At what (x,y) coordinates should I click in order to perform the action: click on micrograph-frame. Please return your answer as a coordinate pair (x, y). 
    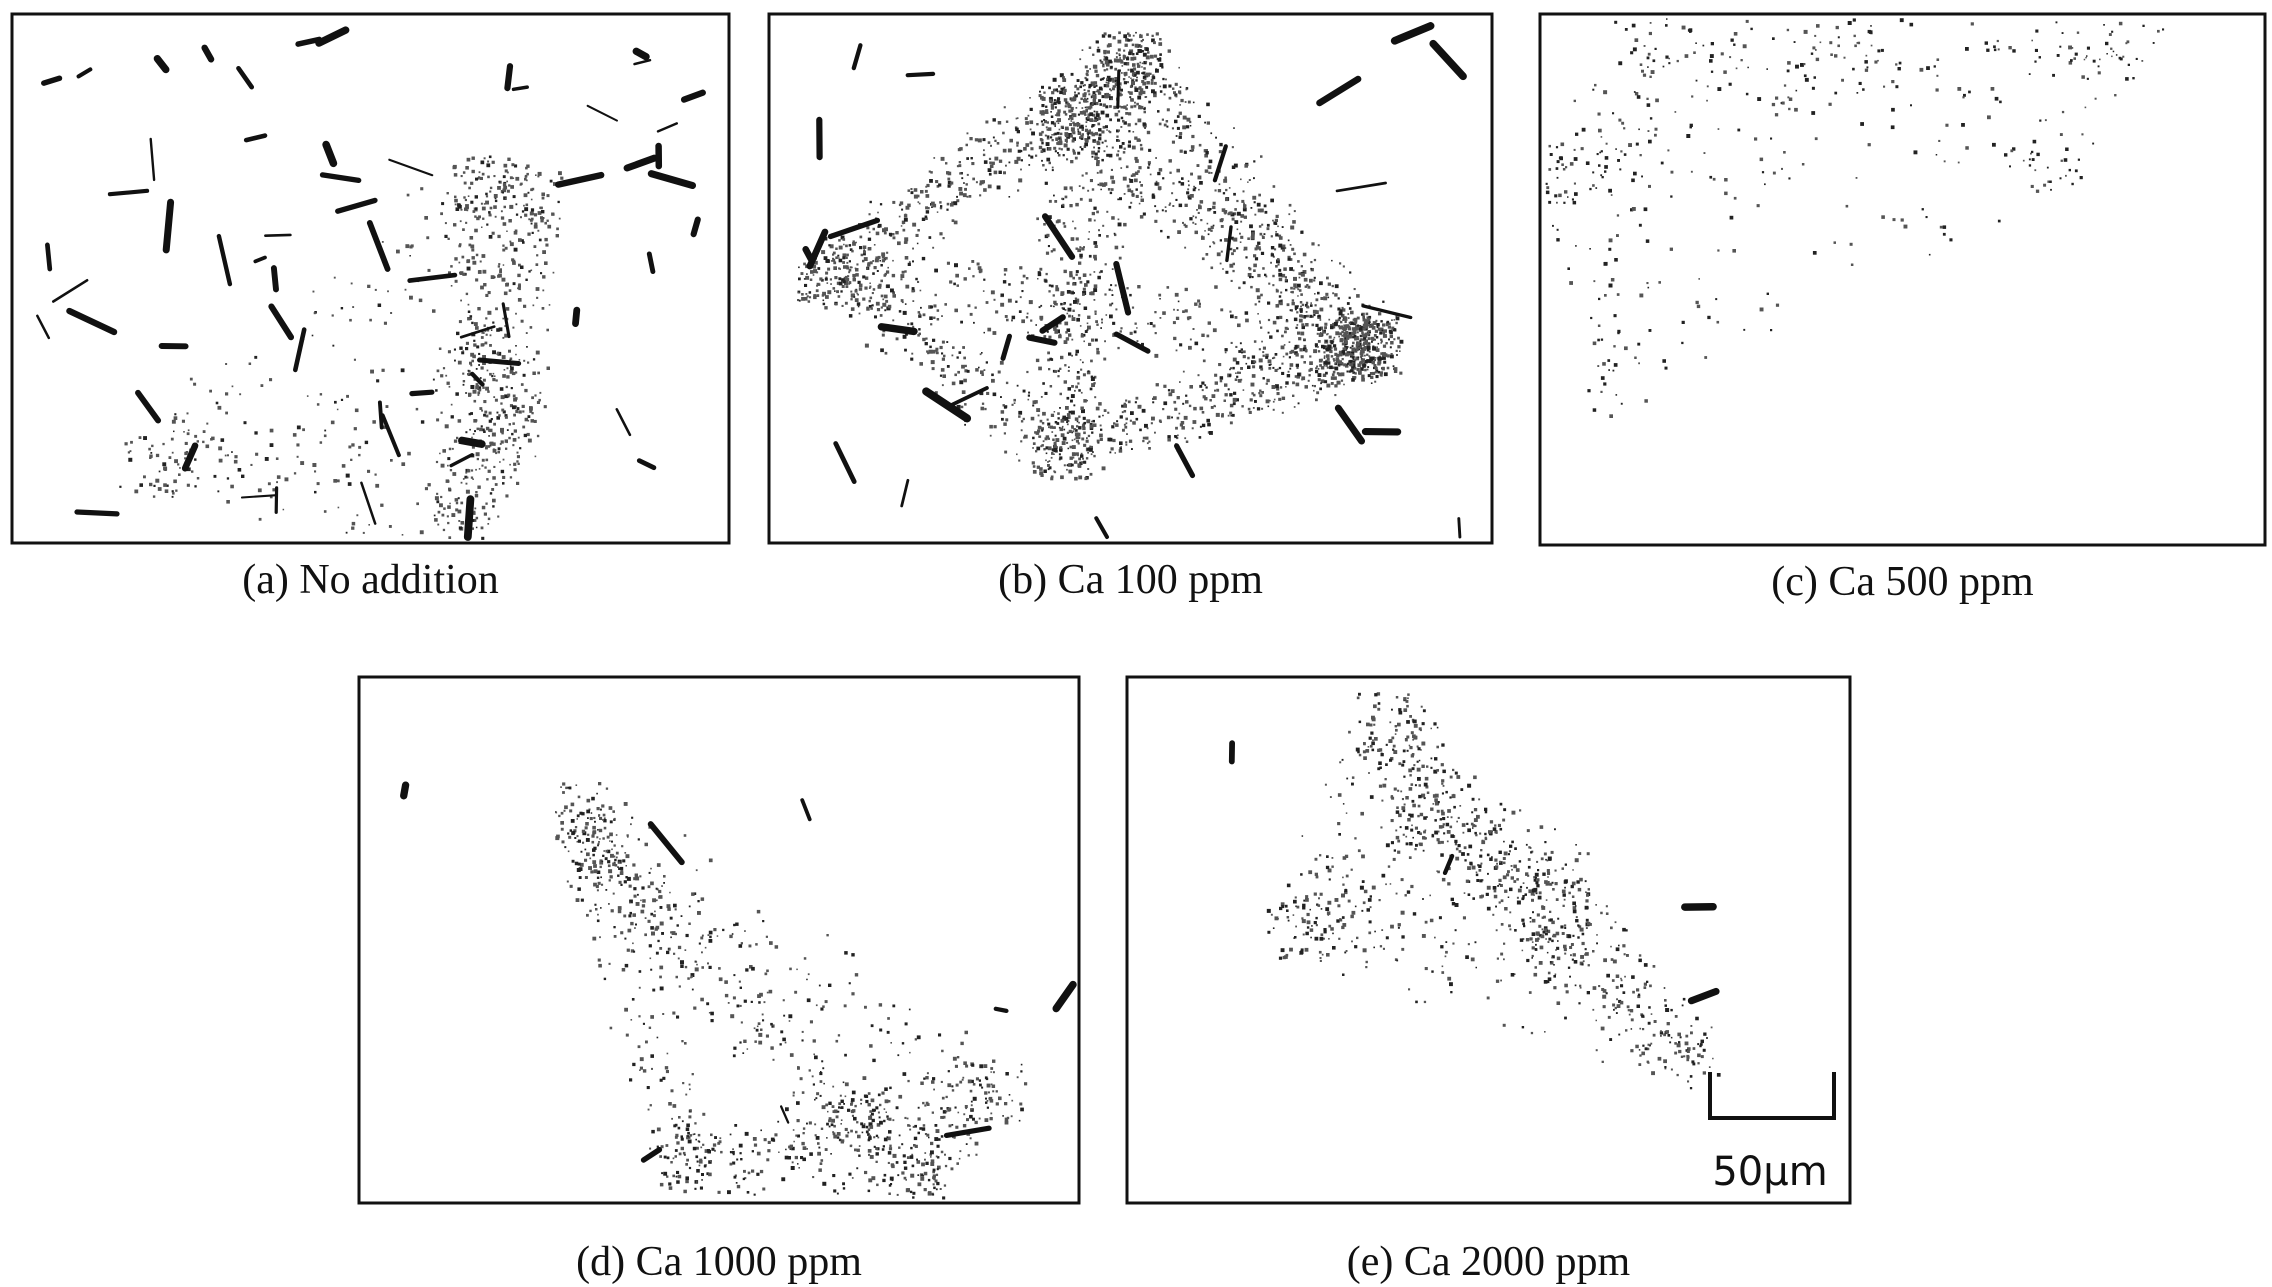
    Looking at the image, I should click on (719, 940).